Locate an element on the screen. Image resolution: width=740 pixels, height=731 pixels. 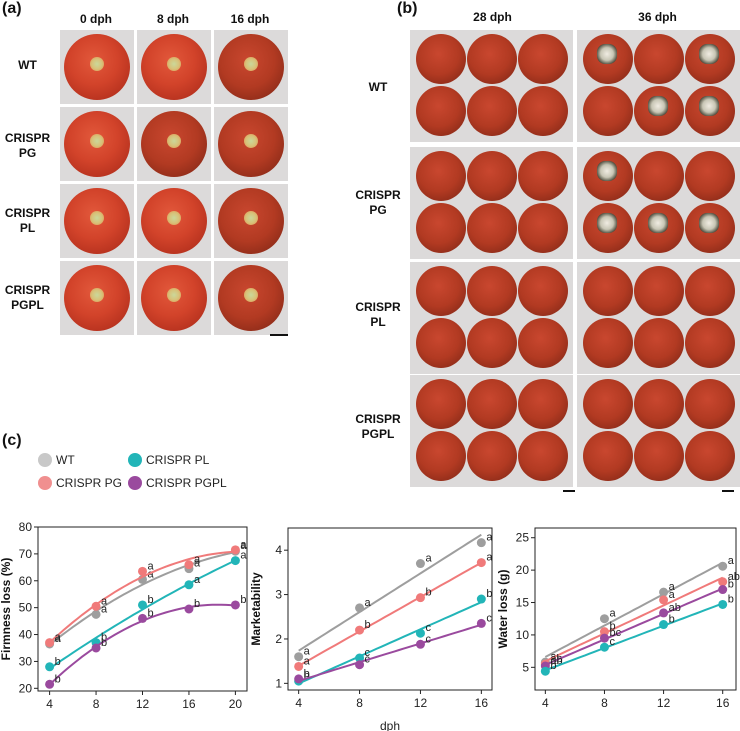
x-axis-label: dph is located at coordinates (390, 725).